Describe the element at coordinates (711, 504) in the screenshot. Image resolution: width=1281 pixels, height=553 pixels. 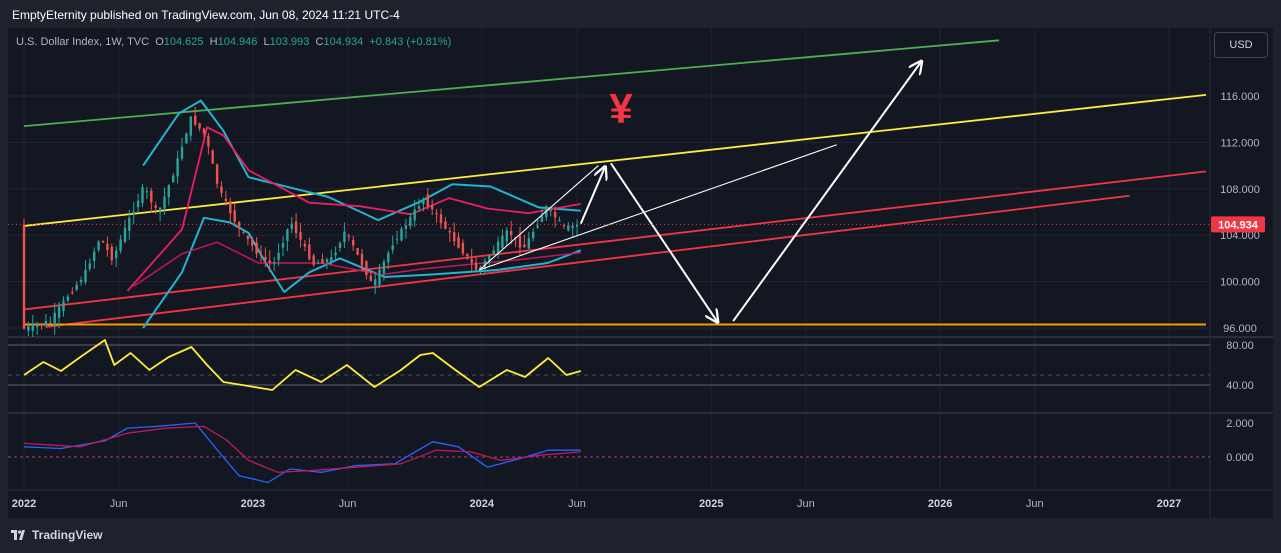
I see `time-tick-label: 2025` at that location.